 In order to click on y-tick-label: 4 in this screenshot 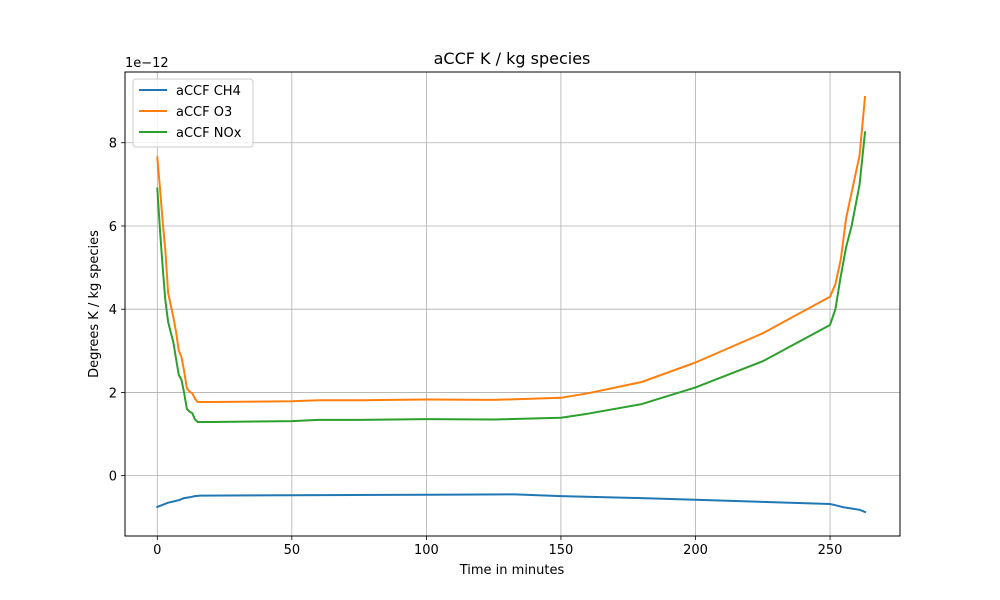, I will do `click(113, 310)`.